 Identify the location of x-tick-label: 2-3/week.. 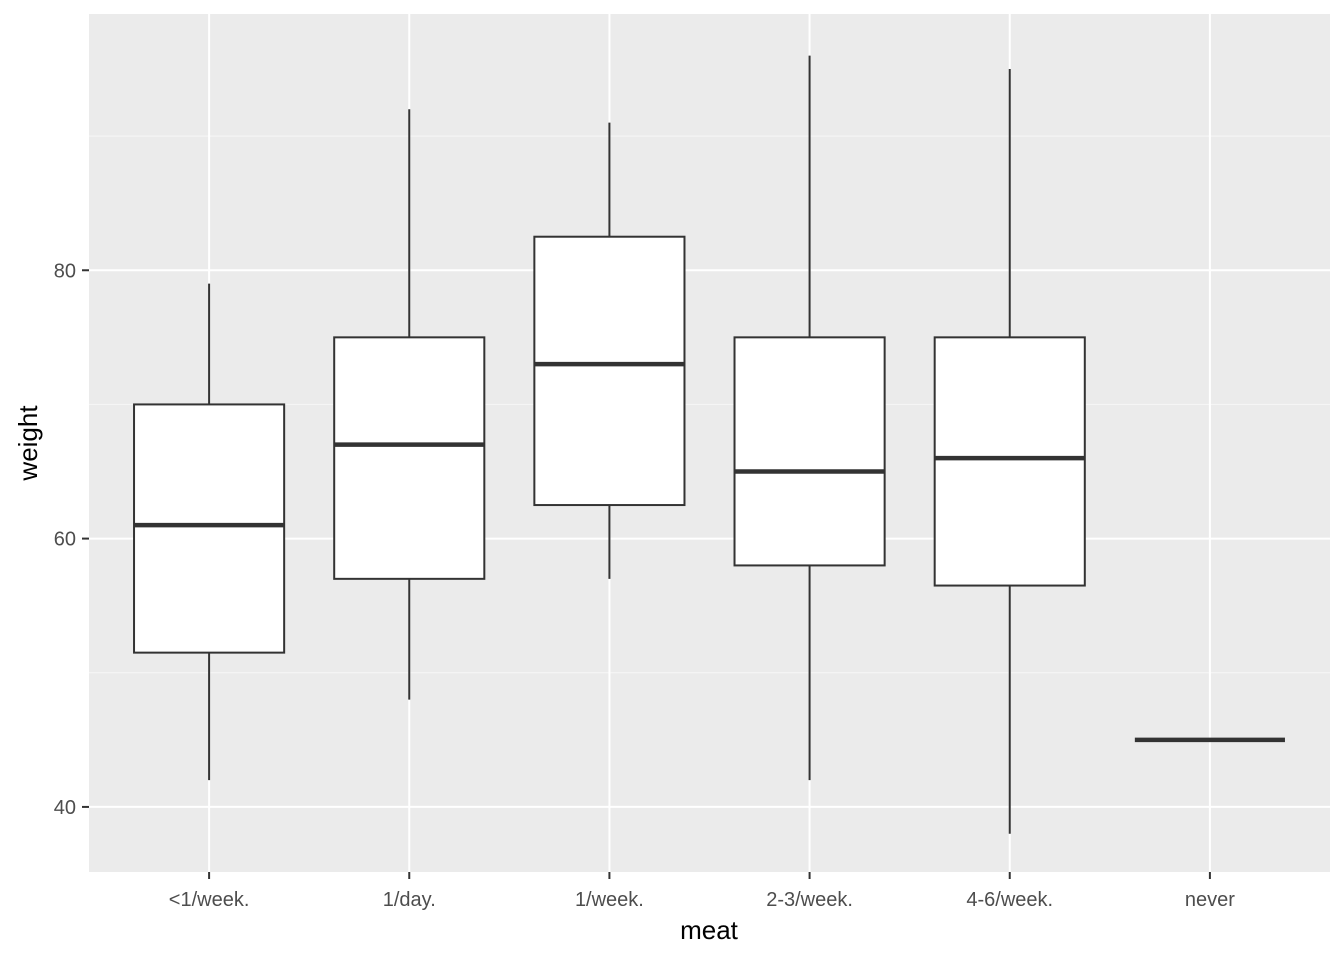
(809, 900).